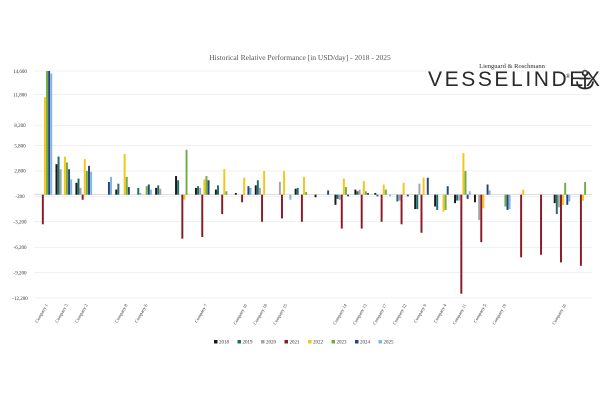  I want to click on category-label: Company 12, so click(400, 314).